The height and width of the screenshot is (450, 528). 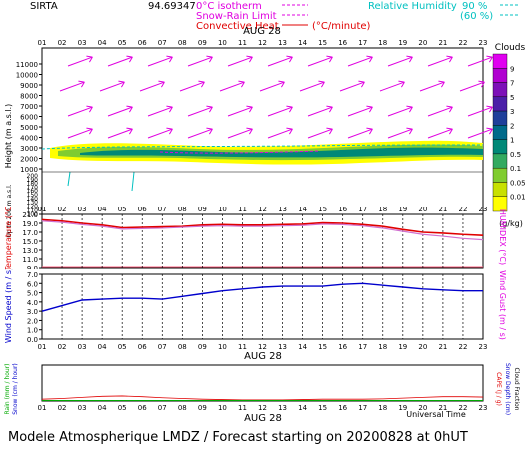 I want to click on hour-label-15: 15, so click(x=322, y=43).